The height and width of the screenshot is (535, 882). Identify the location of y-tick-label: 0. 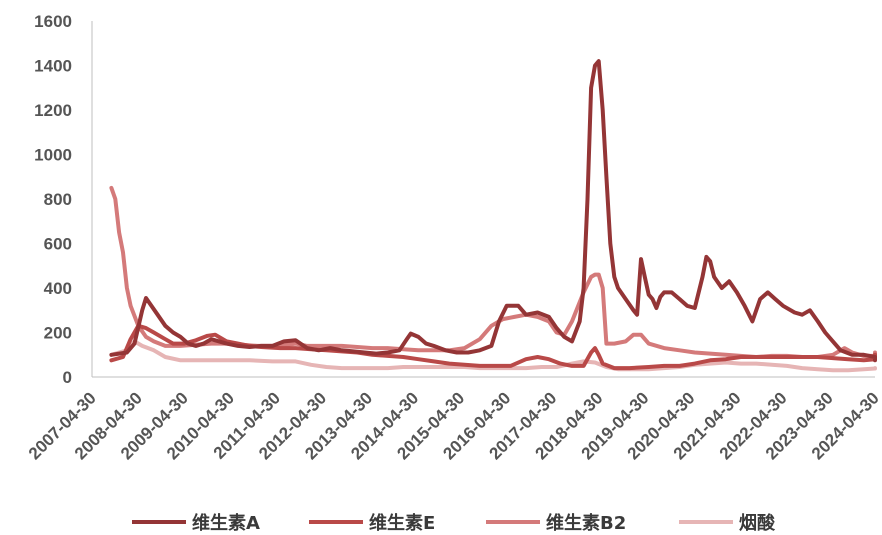
(67, 377).